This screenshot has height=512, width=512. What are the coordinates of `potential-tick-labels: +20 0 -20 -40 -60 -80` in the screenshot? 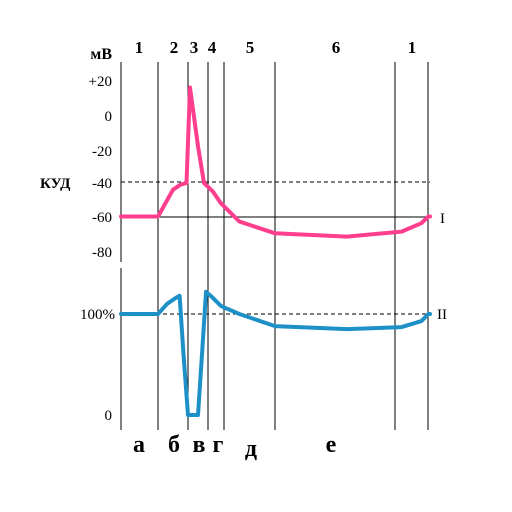 It's located at (100, 167).